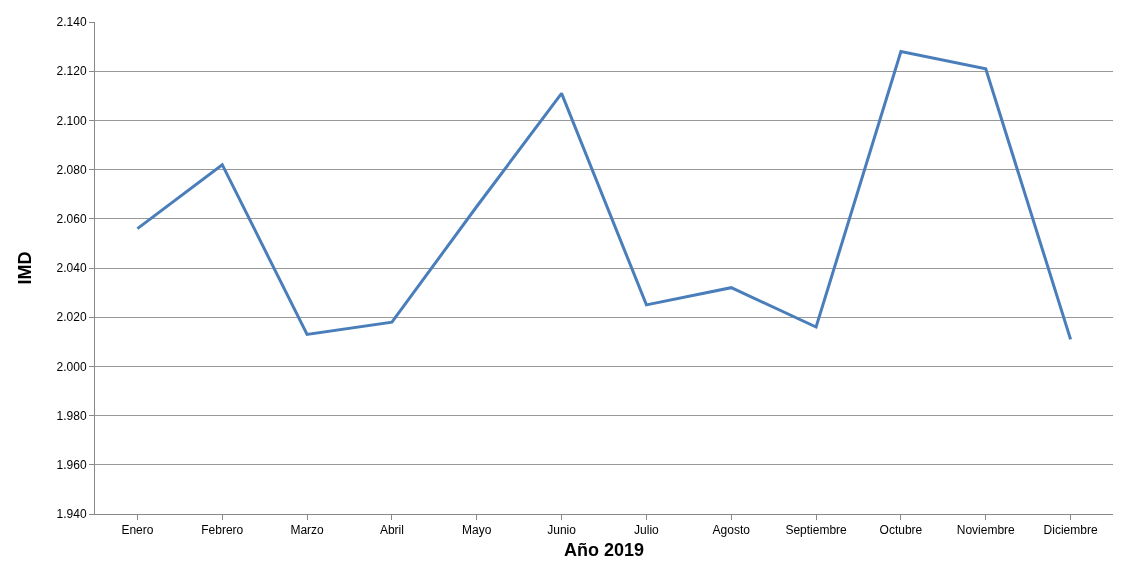 The image size is (1133, 568). I want to click on x-tick-label: Abril, so click(391, 530).